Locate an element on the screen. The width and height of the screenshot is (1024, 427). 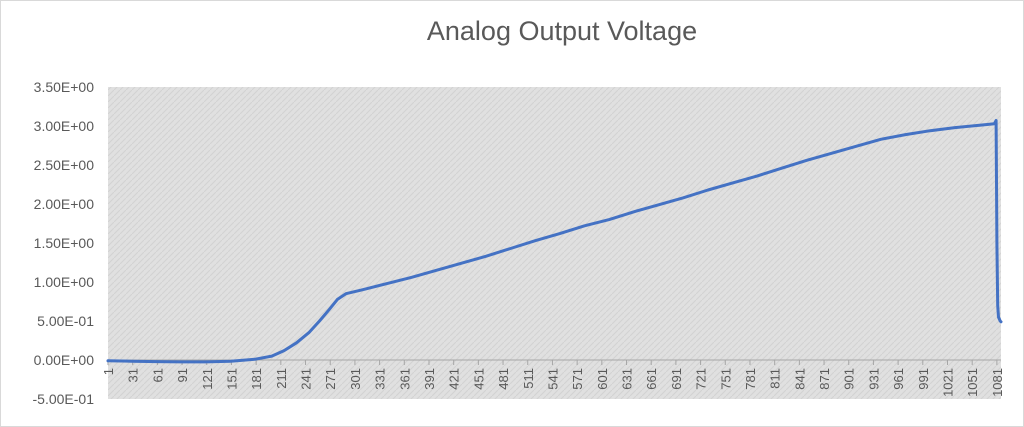
x-tick-label: 541 is located at coordinates (552, 379).